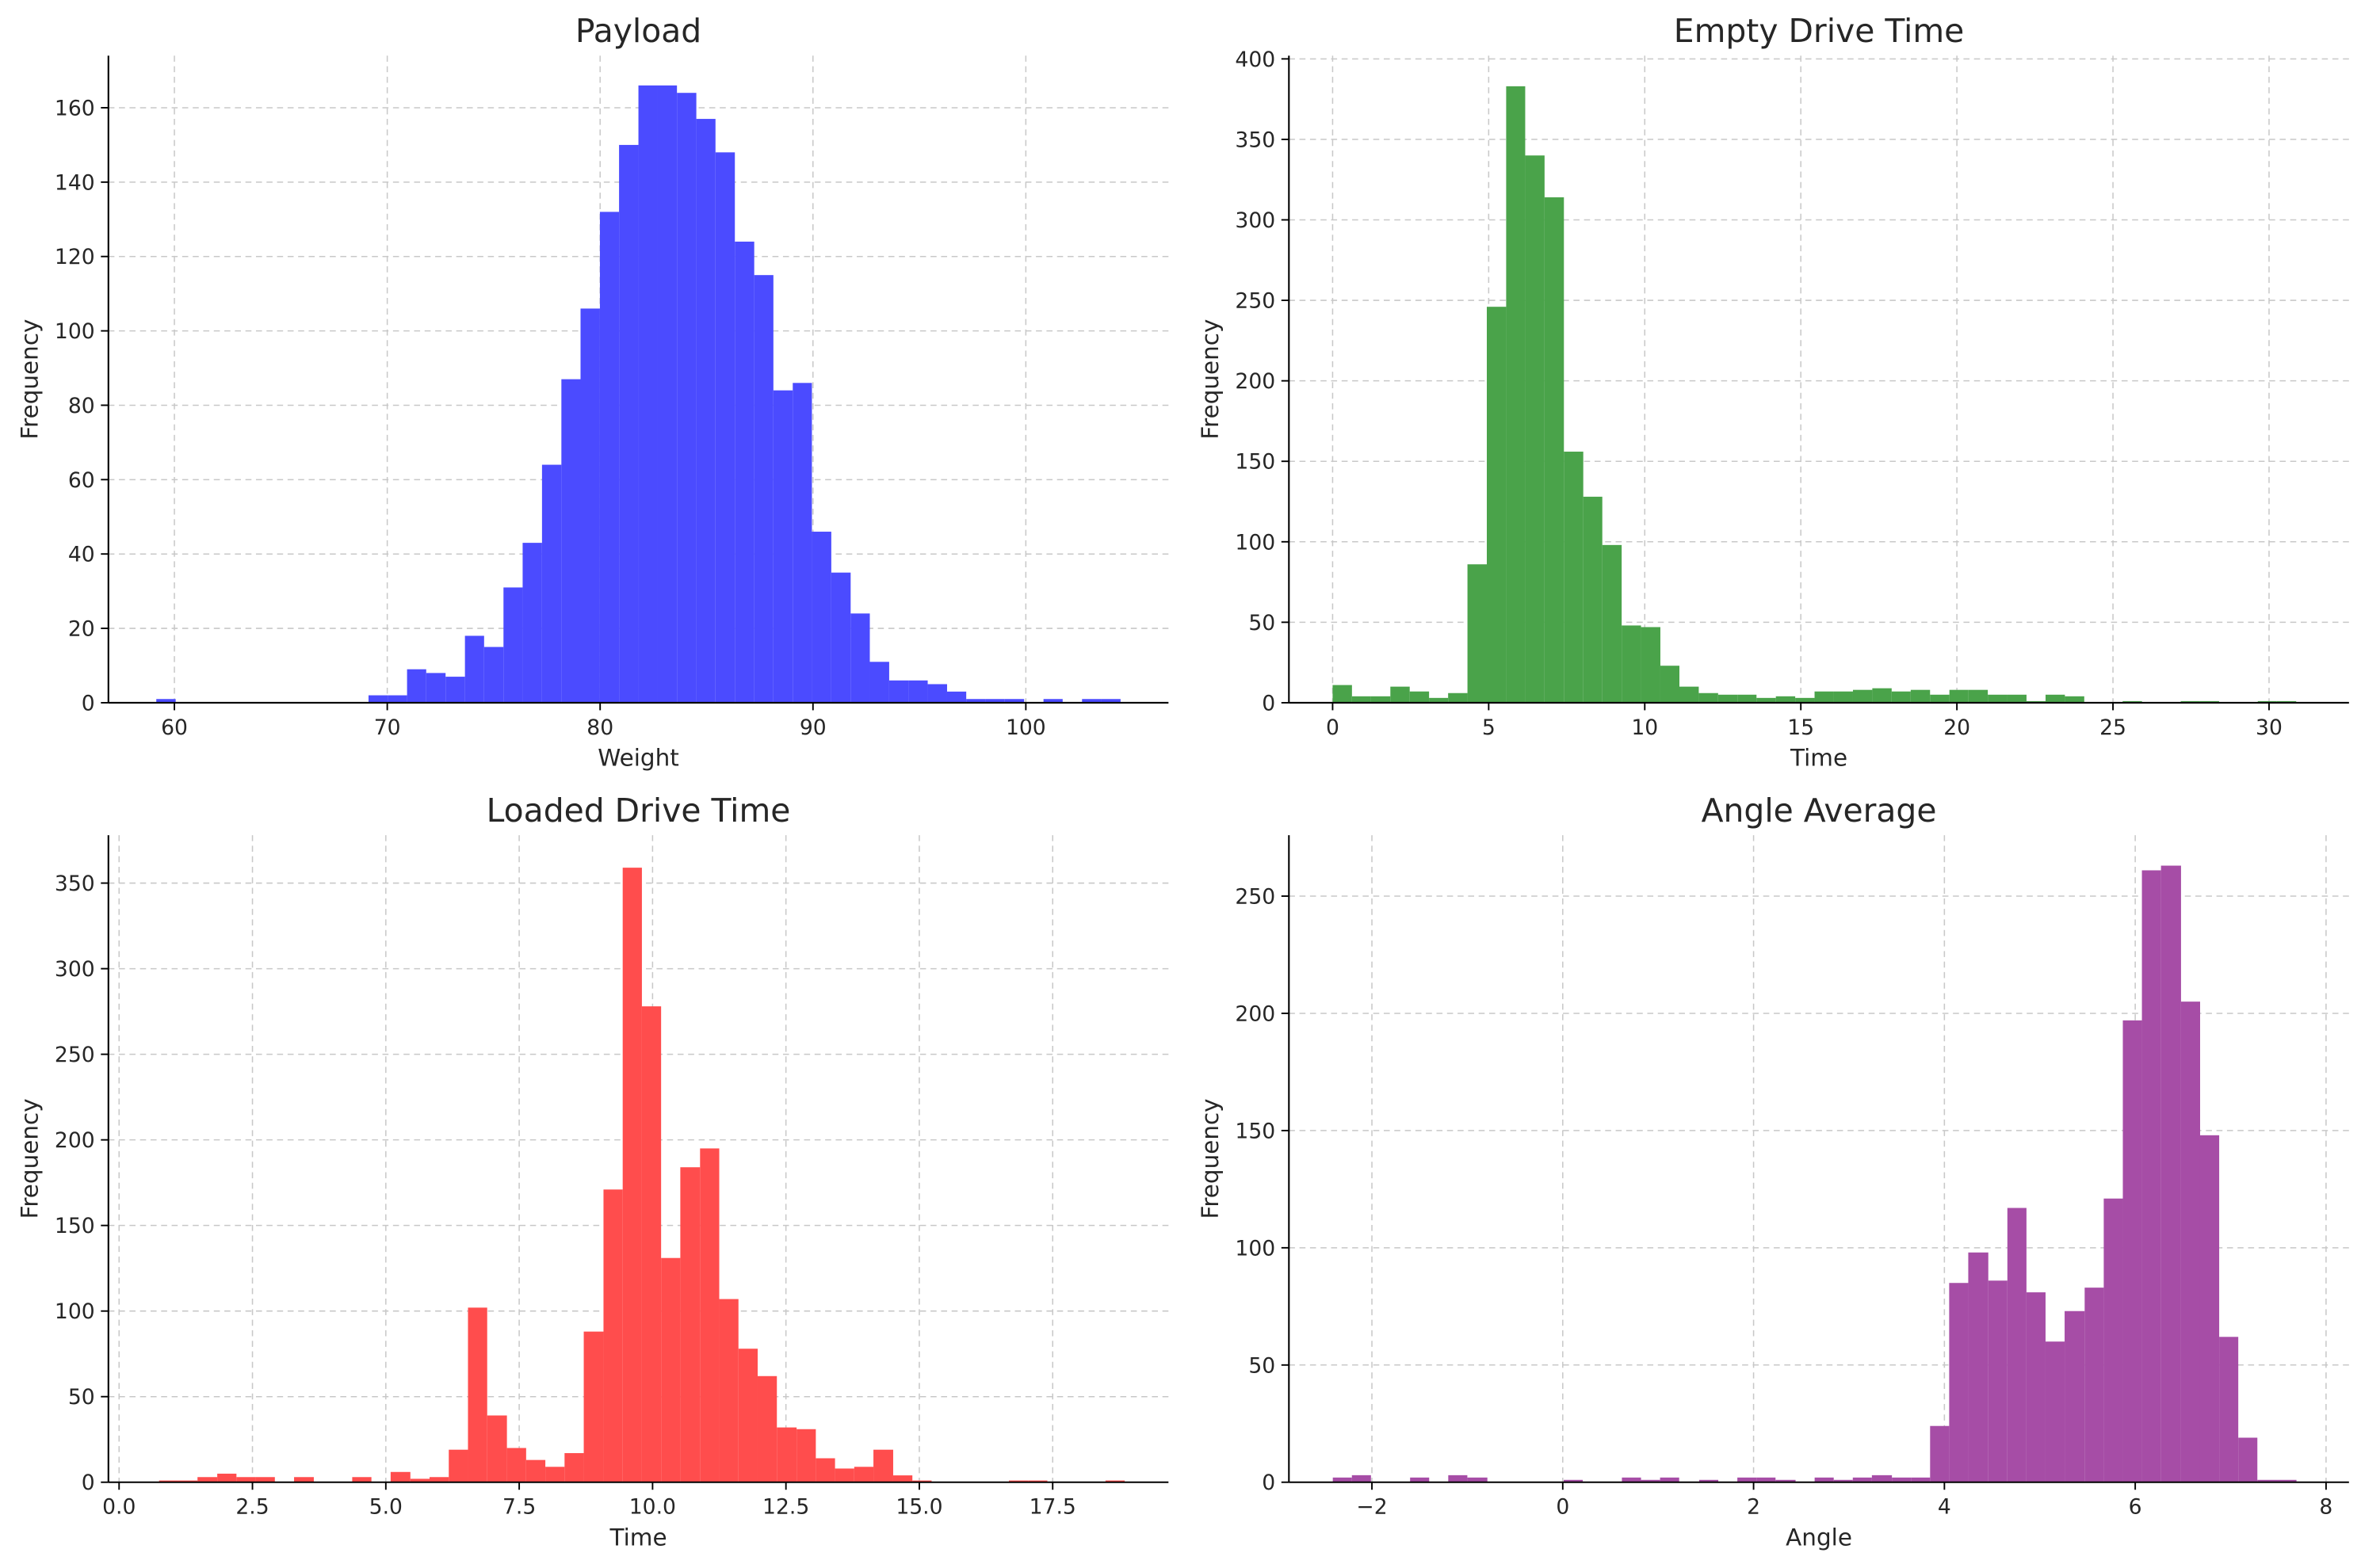 This screenshot has height=1568, width=2361. Describe the element at coordinates (81, 480) in the screenshot. I see `y-tick-label: 60` at that location.